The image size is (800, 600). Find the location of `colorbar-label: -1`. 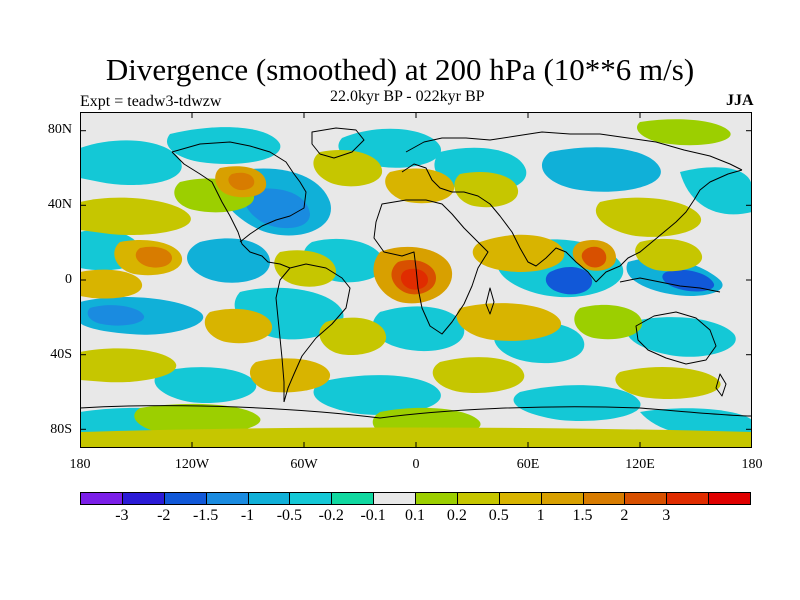

colorbar-label: -1 is located at coordinates (247, 515).